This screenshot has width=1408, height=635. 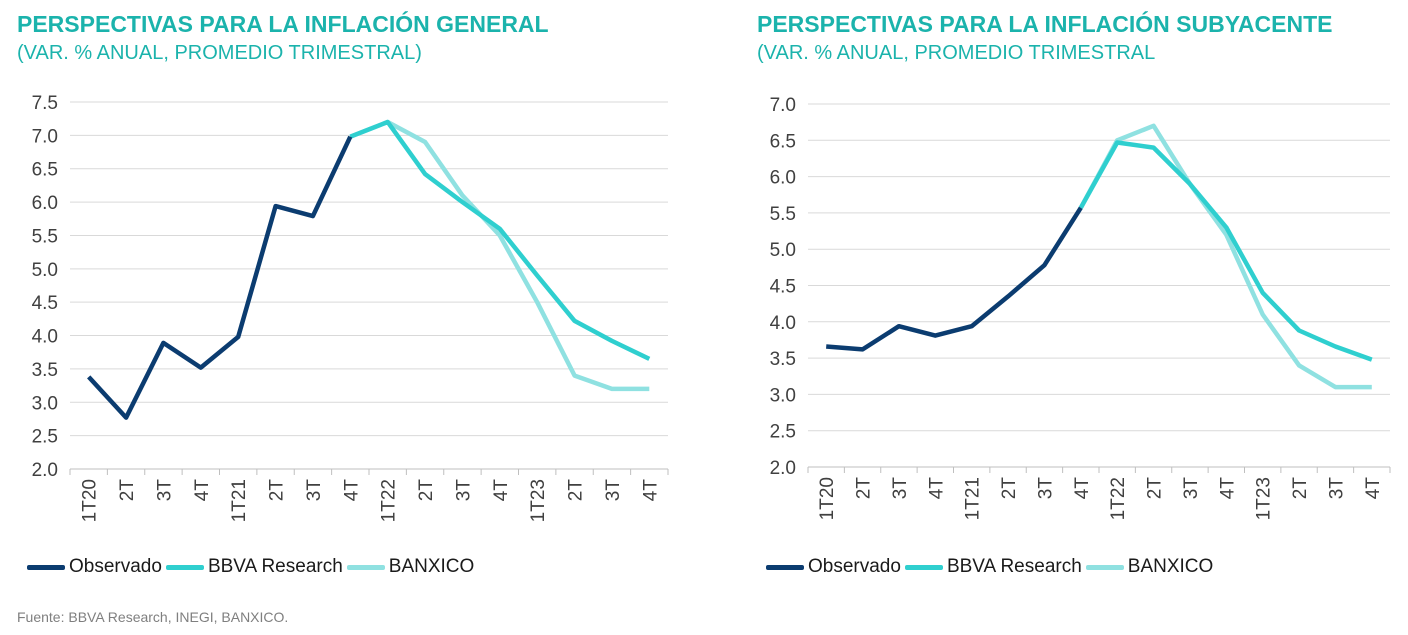 I want to click on chart-legend-general: Observado BBVA Research BANXICO, so click(x=252, y=567).